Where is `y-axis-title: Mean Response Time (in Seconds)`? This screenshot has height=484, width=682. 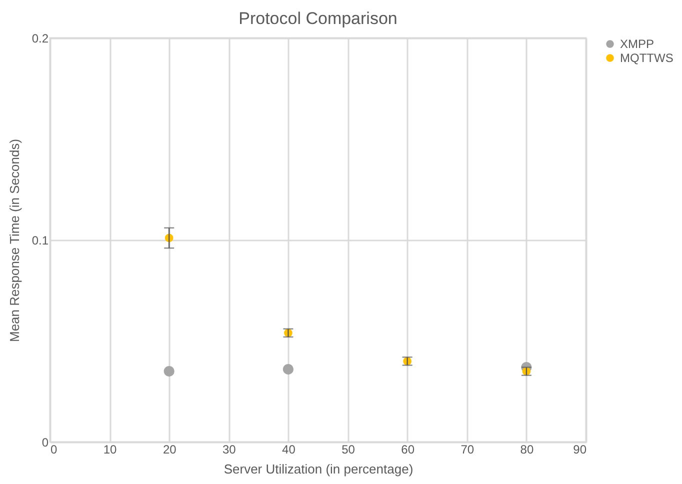
y-axis-title: Mean Response Time (in Seconds) is located at coordinates (14, 240).